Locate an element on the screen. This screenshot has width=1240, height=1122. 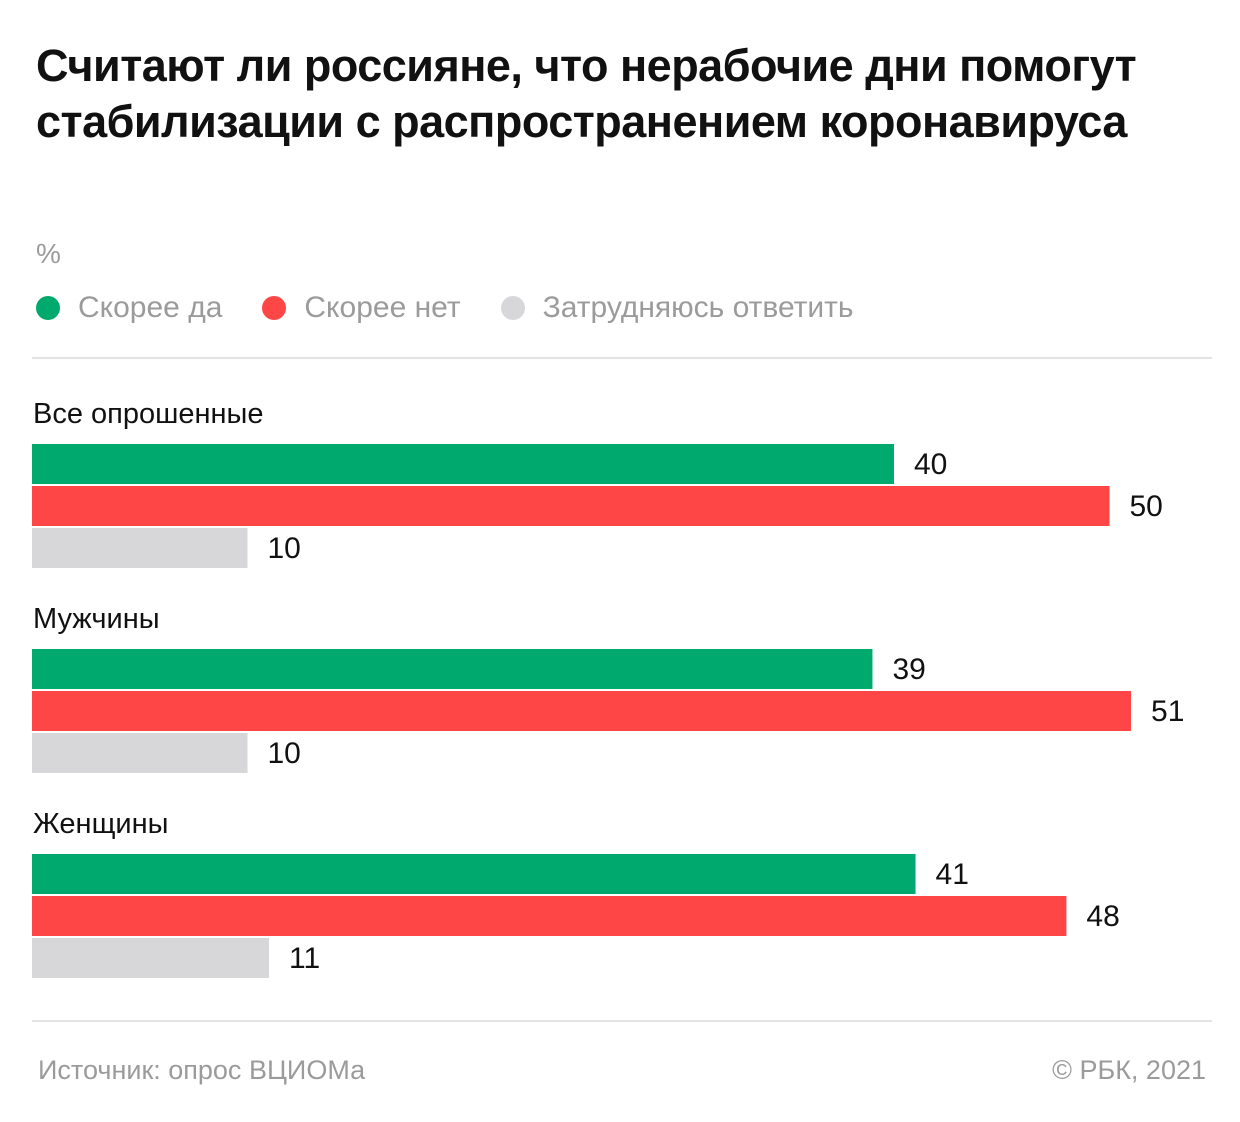
legend-dot-no is located at coordinates (274, 308).